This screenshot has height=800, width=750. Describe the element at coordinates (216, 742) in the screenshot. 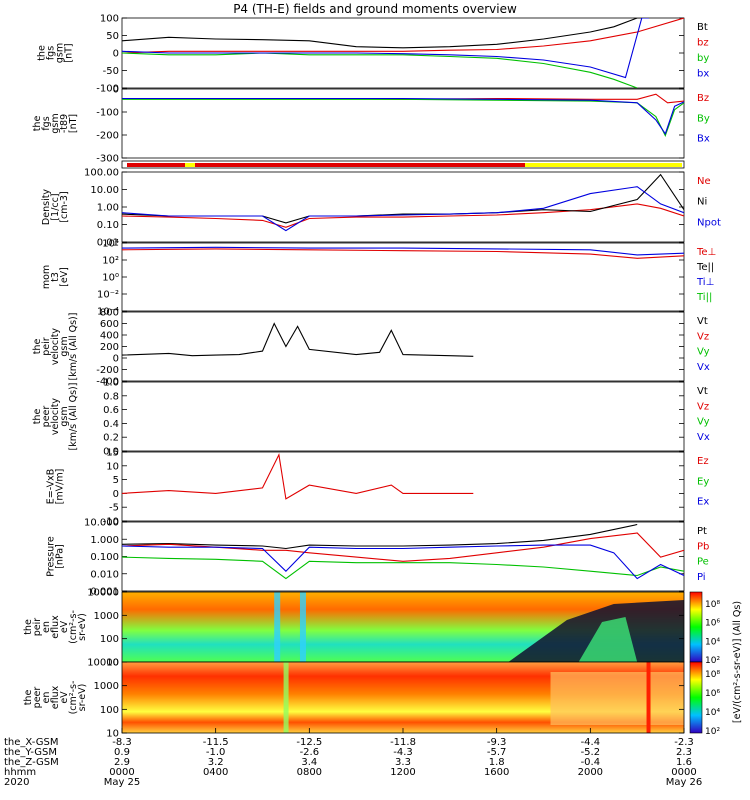

I see `x-tick-label: -11.5` at that location.